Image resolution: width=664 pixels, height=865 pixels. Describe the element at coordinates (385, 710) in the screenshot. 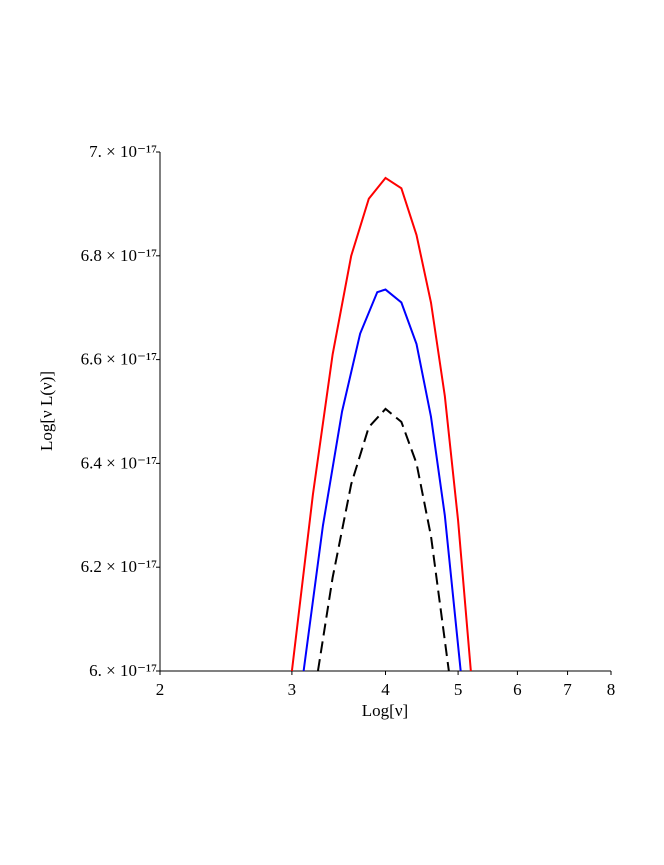

I see `x-axis-label: Log[ν]` at that location.